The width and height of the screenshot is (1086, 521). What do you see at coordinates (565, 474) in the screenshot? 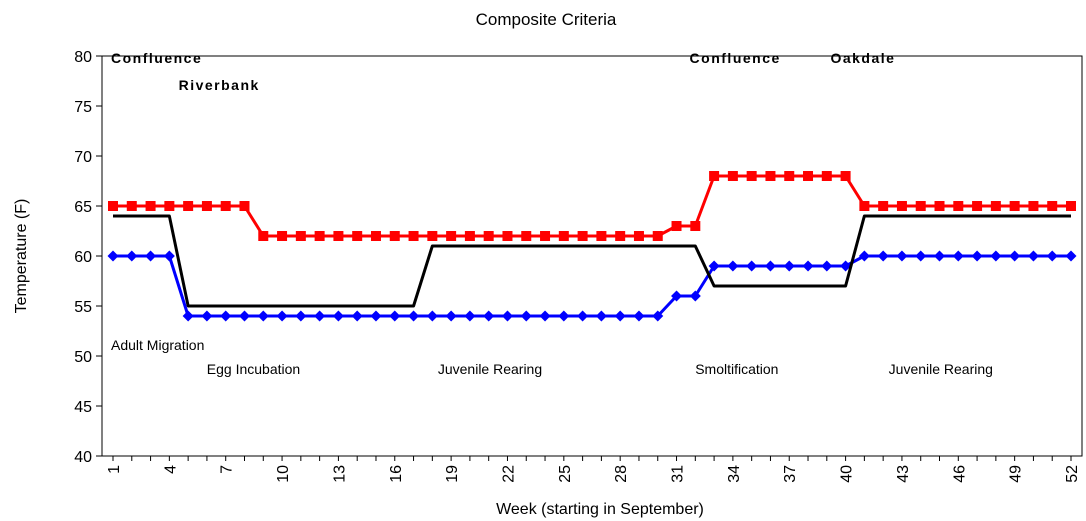
I see `x-tick-label: 25` at bounding box center [565, 474].